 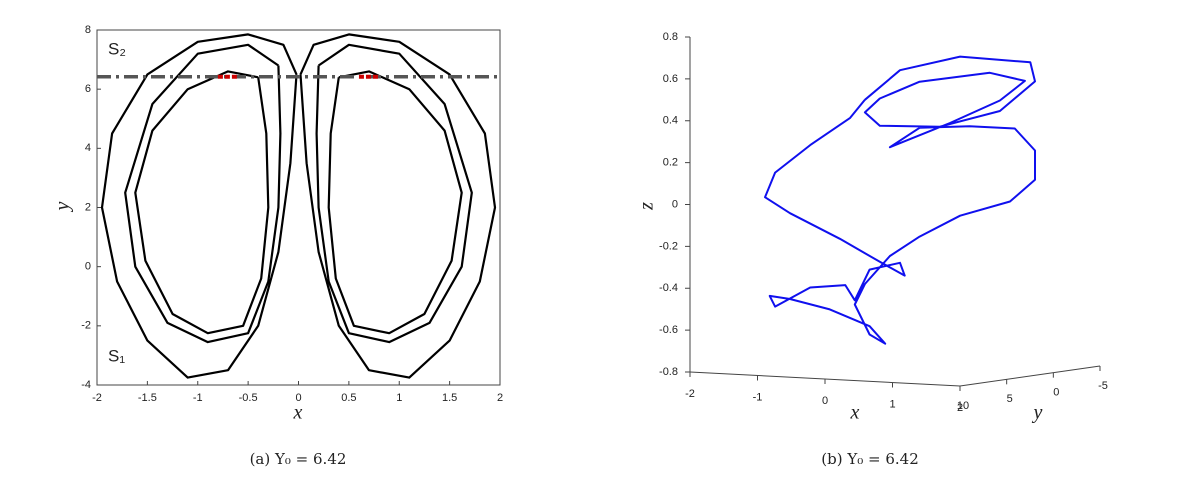 I want to click on z-tick-label: -0.2, so click(x=668, y=246).